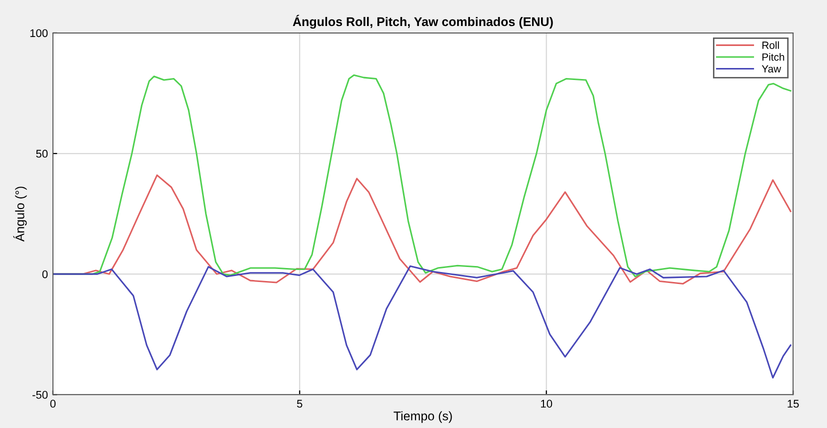 This screenshot has width=827, height=428. What do you see at coordinates (423, 417) in the screenshot?
I see `x-axis-title: Tiempo (s)` at bounding box center [423, 417].